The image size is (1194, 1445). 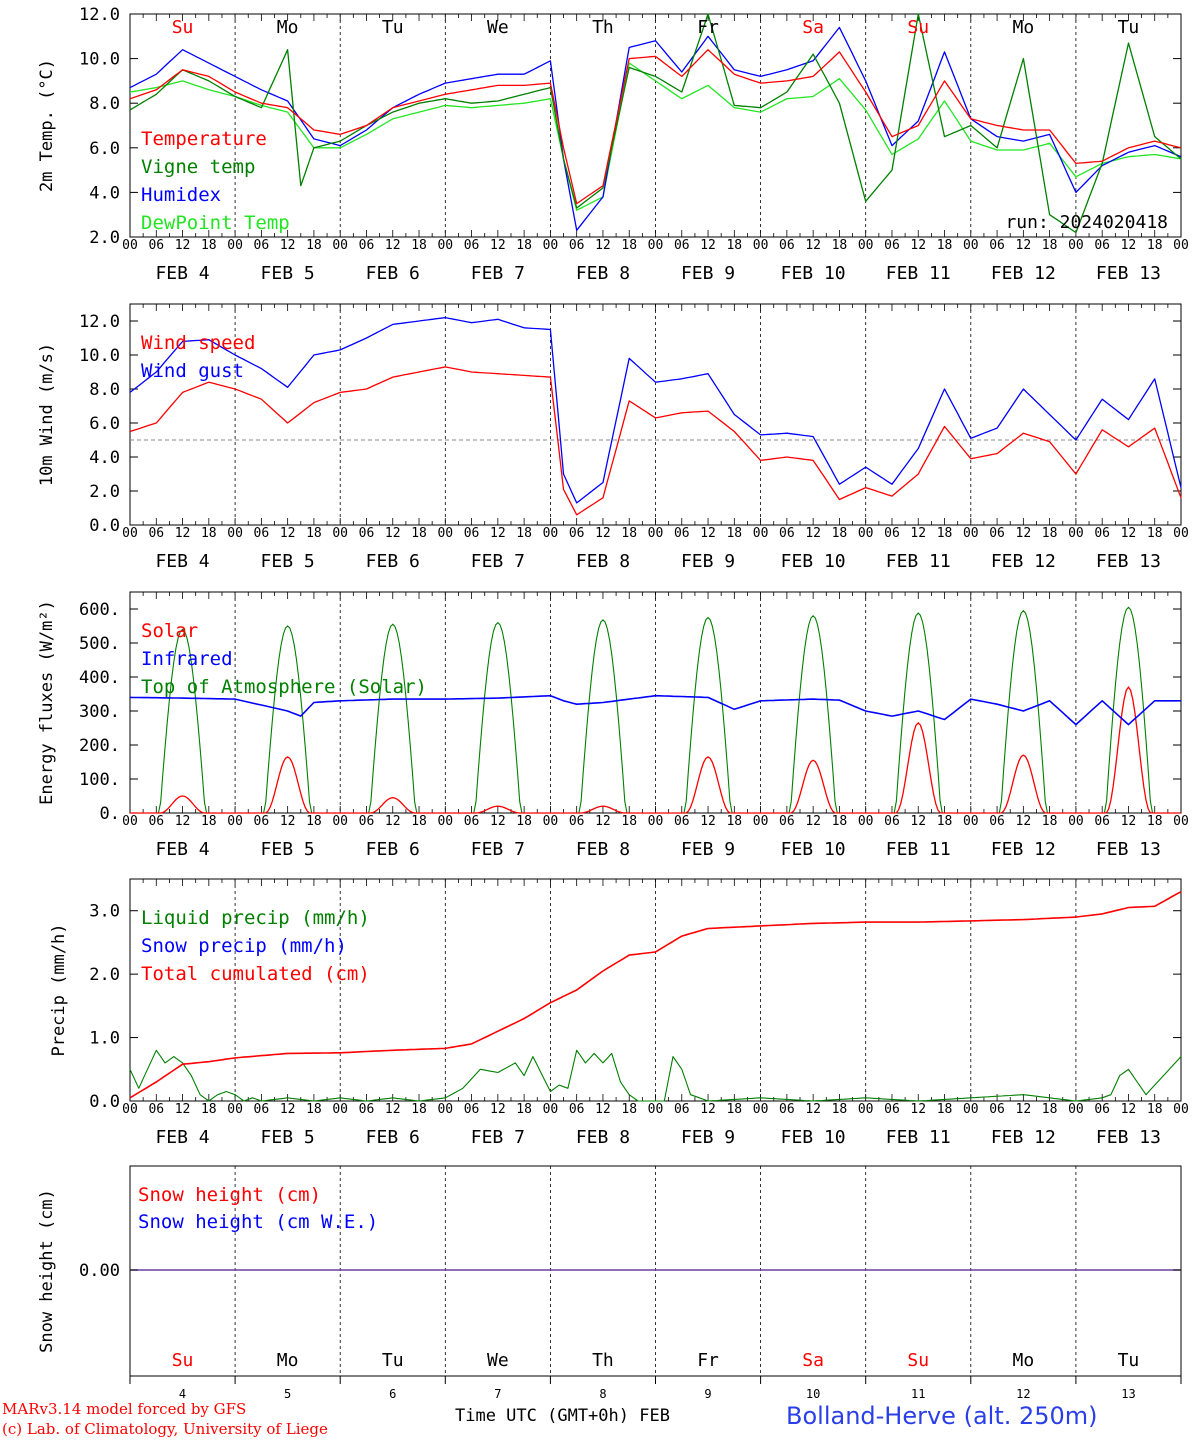 I want to click on temp-date-label: FEB 5, so click(x=288, y=273).